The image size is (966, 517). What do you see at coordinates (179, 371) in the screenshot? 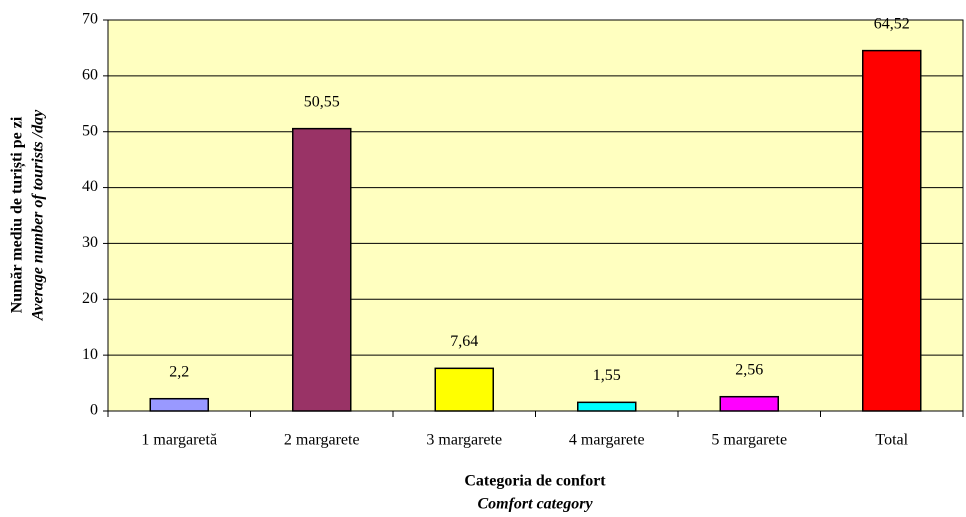
I see `value-label: 2,2` at bounding box center [179, 371].